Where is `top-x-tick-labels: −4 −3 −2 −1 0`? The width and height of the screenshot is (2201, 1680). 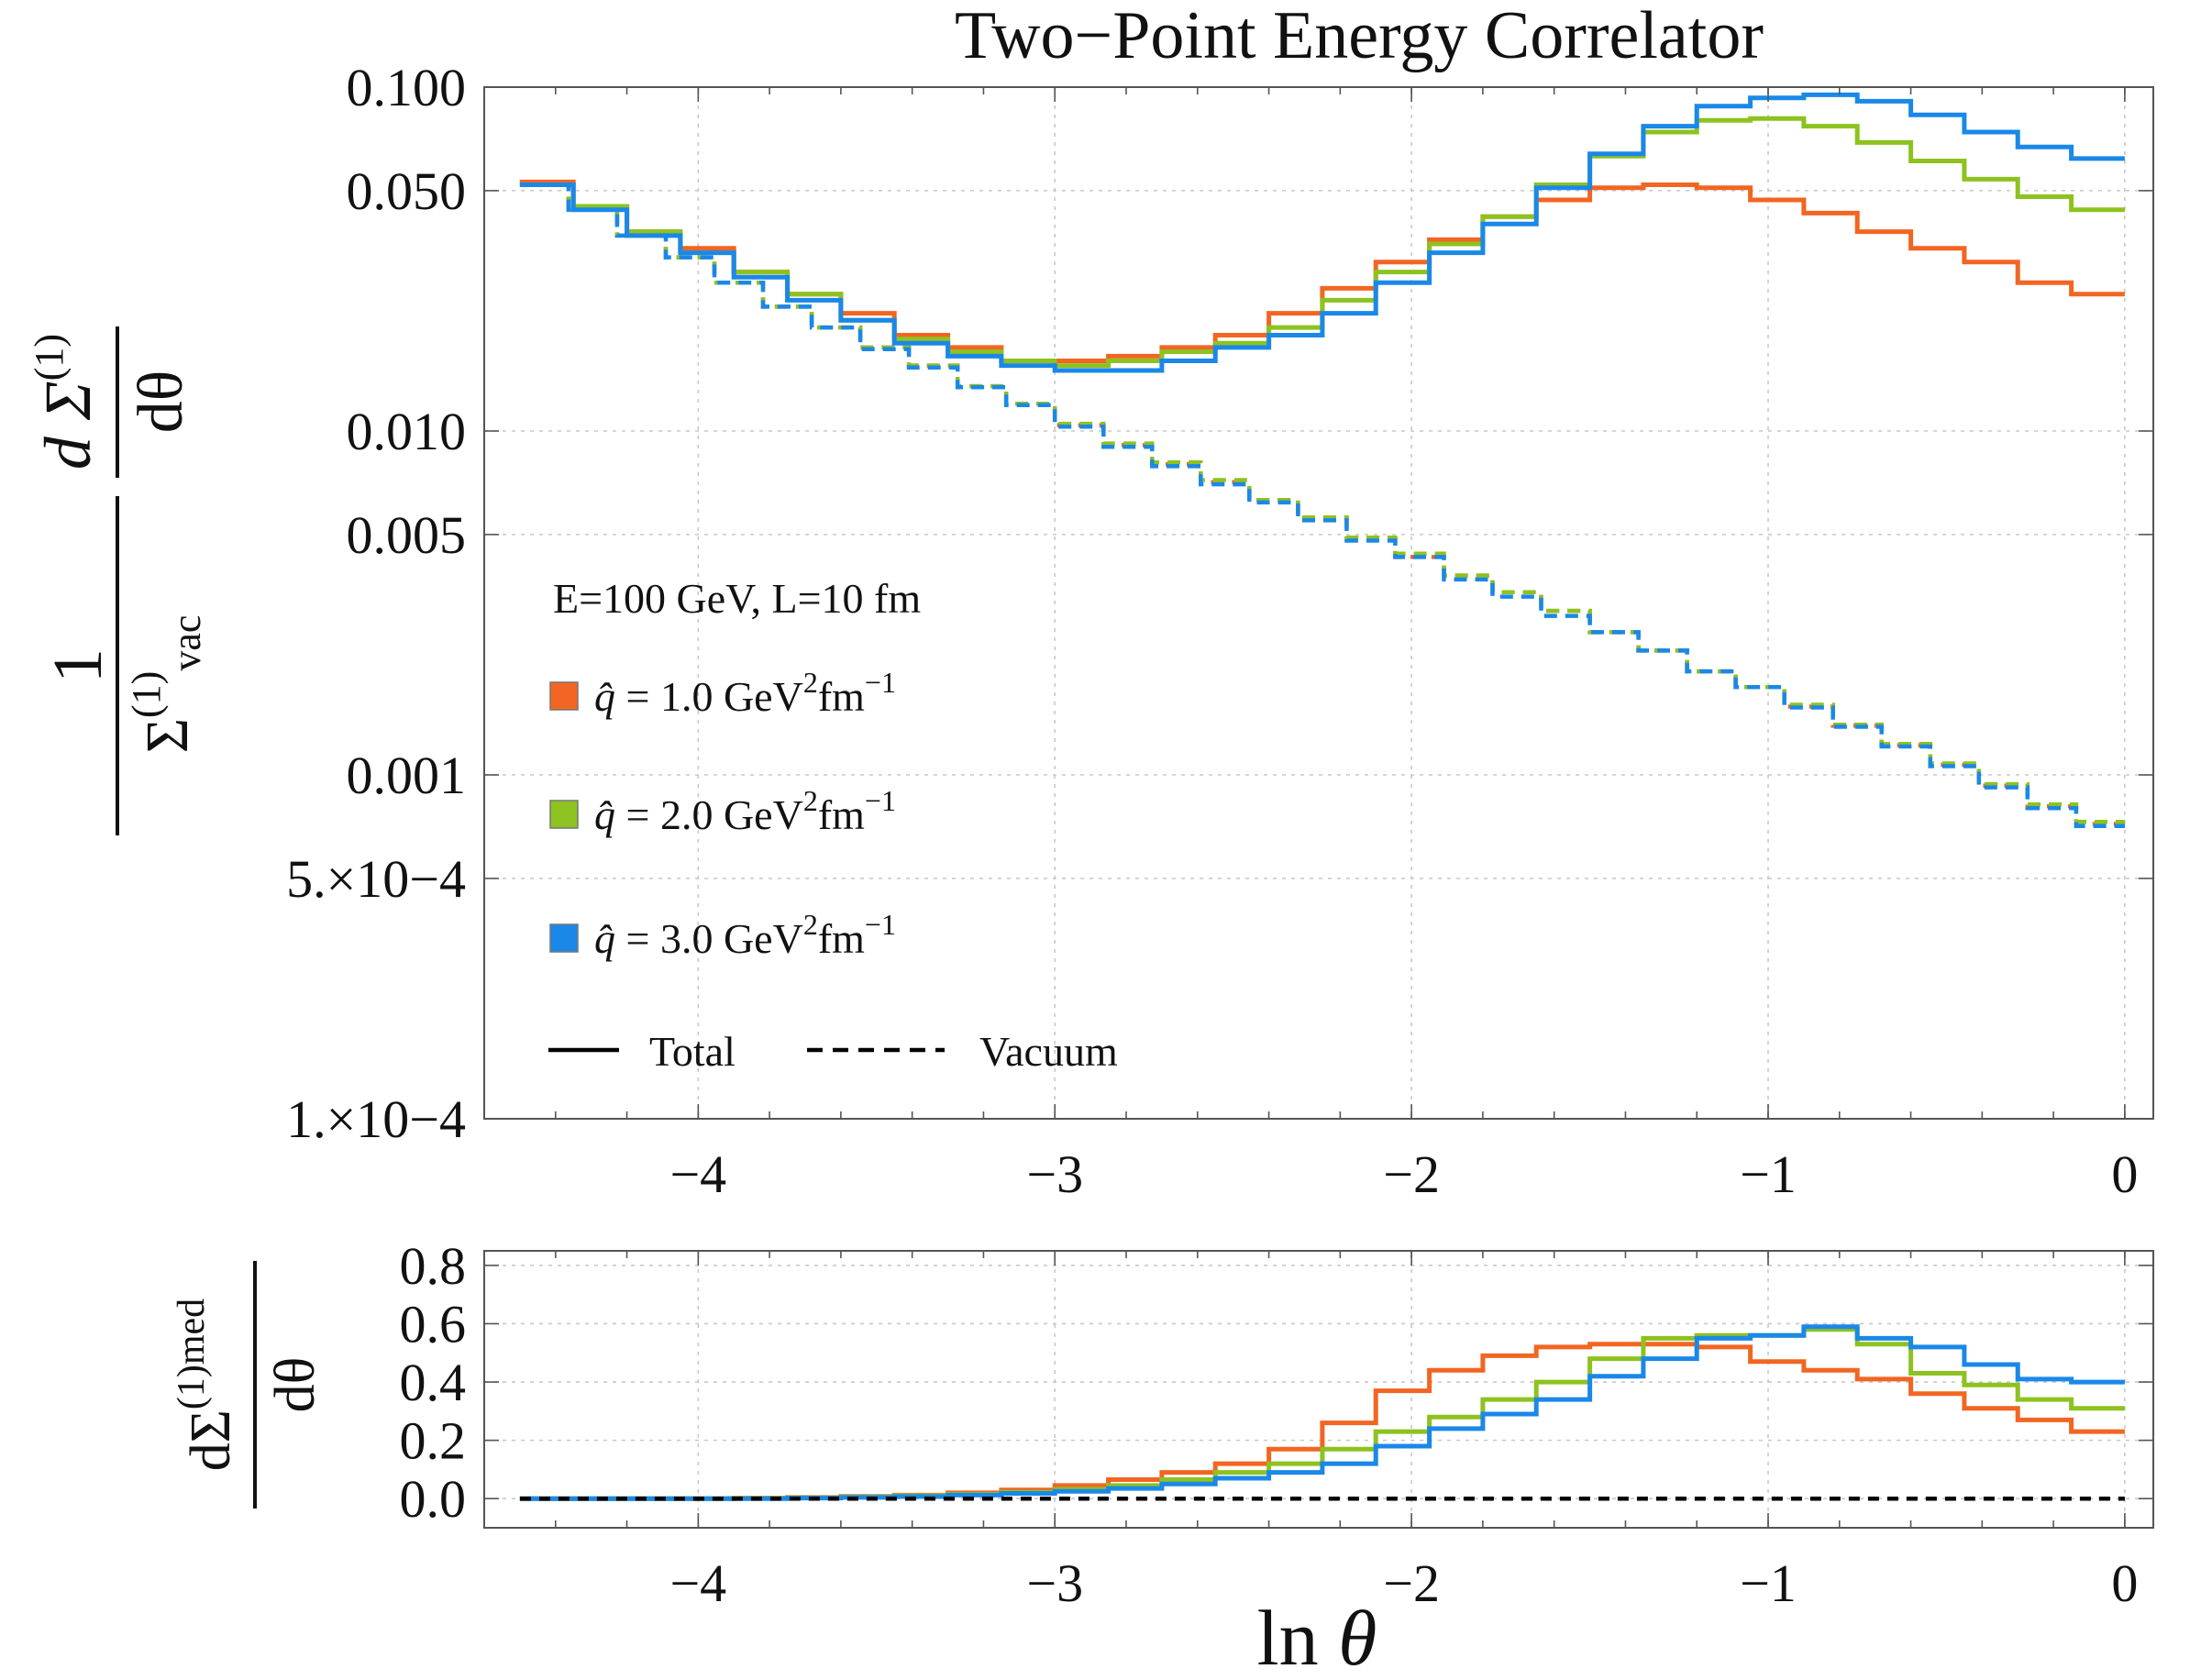
top-x-tick-labels: −4 −3 −2 −1 0 is located at coordinates (1404, 1174).